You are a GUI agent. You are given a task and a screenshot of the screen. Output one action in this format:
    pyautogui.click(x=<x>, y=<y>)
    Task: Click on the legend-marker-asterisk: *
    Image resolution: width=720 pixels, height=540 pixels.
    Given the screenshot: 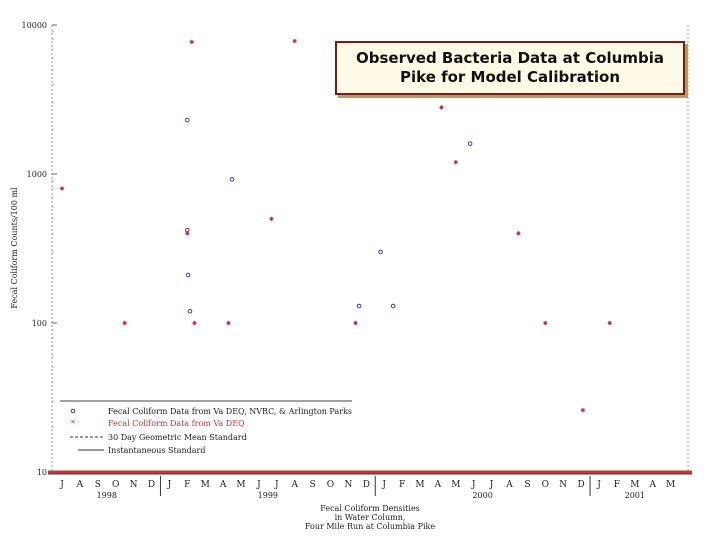 What is the action you would take?
    pyautogui.click(x=73, y=424)
    